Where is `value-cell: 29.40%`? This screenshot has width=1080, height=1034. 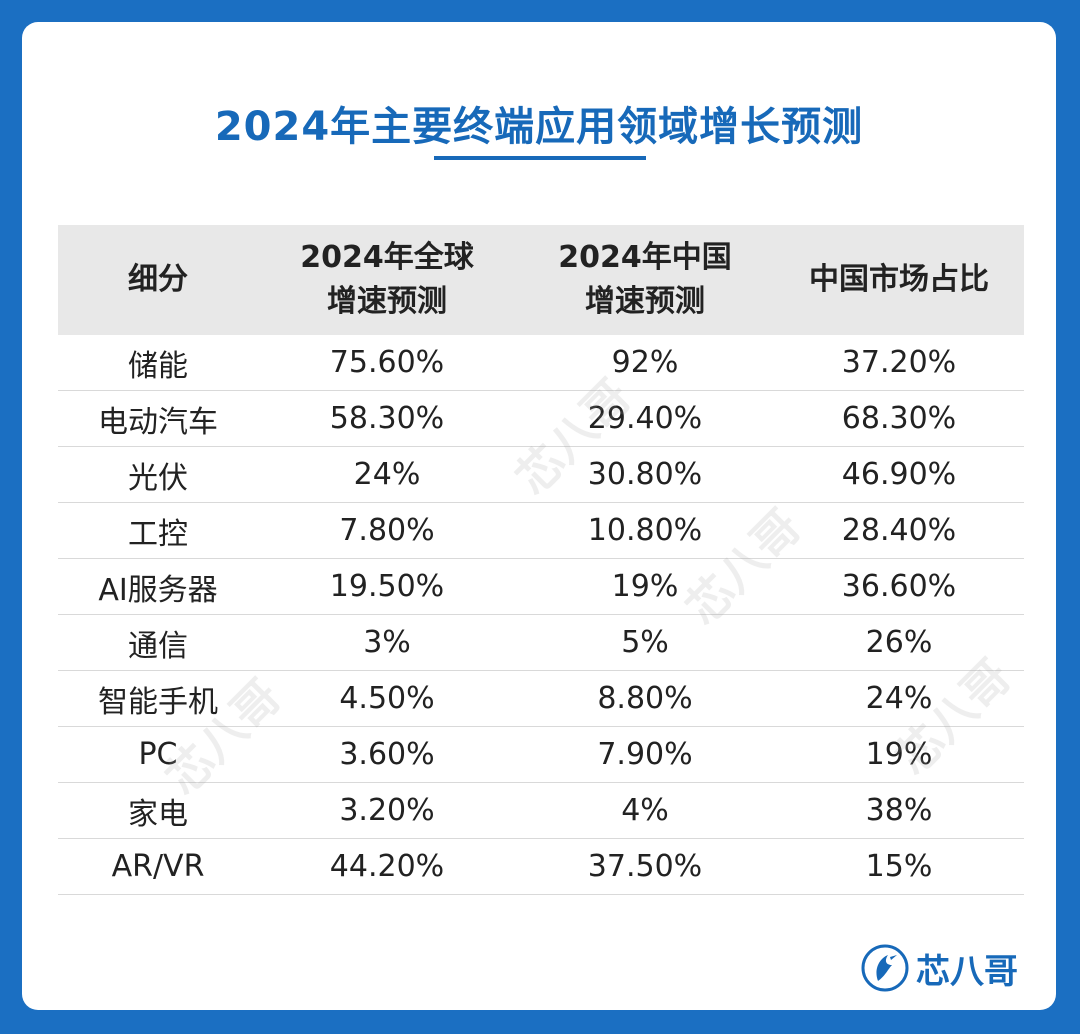 value-cell: 29.40% is located at coordinates (645, 418).